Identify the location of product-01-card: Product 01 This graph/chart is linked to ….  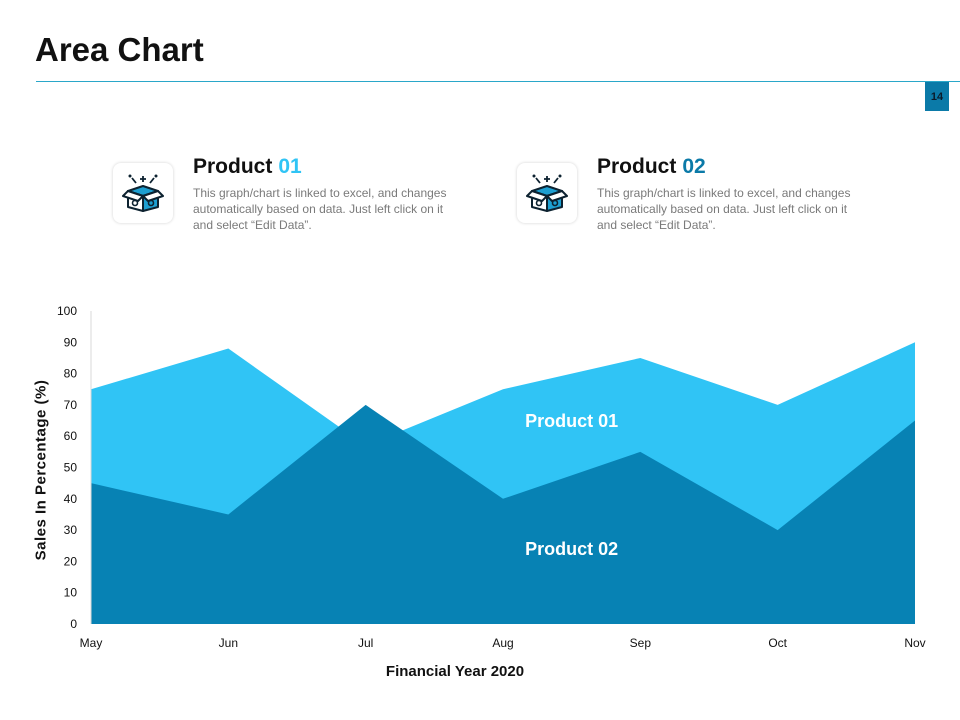
(279, 195).